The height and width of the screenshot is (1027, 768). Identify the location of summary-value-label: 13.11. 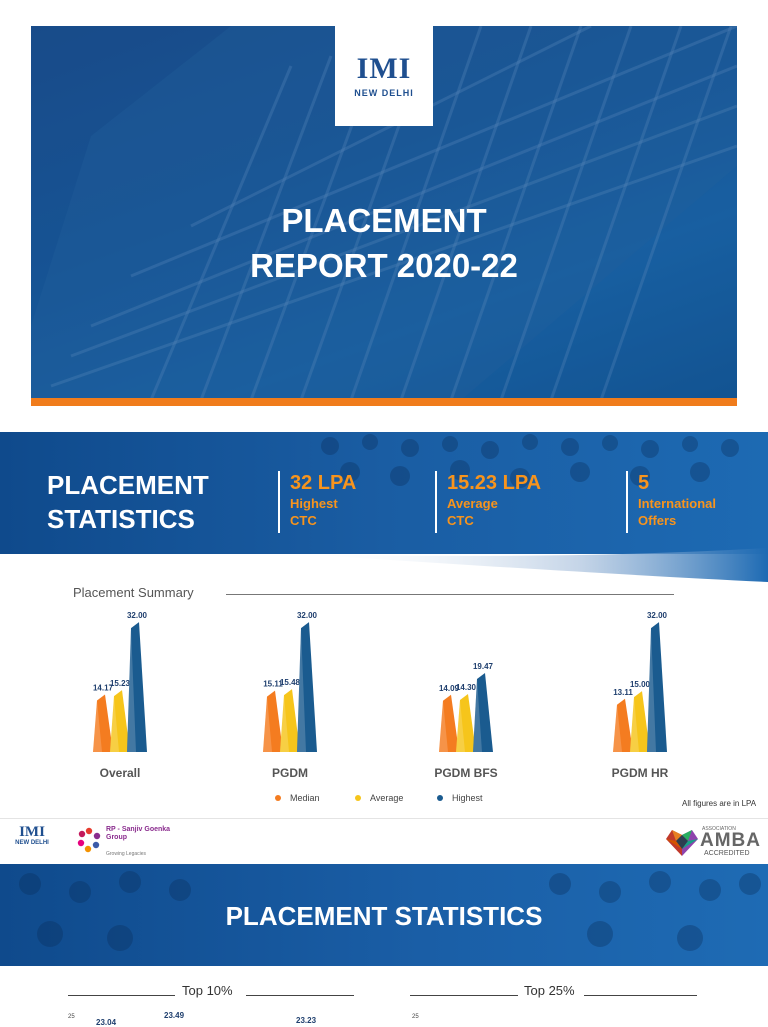
(623, 692).